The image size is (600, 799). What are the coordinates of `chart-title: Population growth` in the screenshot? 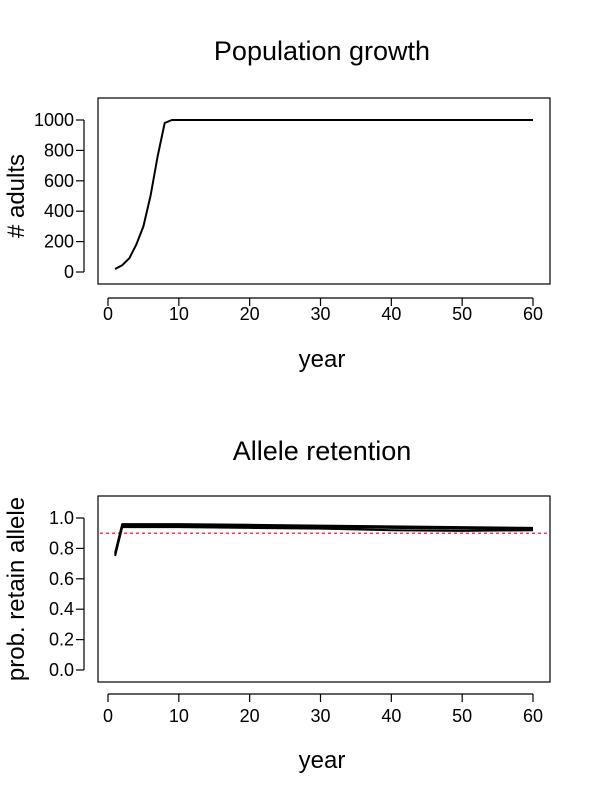 It's located at (322, 51).